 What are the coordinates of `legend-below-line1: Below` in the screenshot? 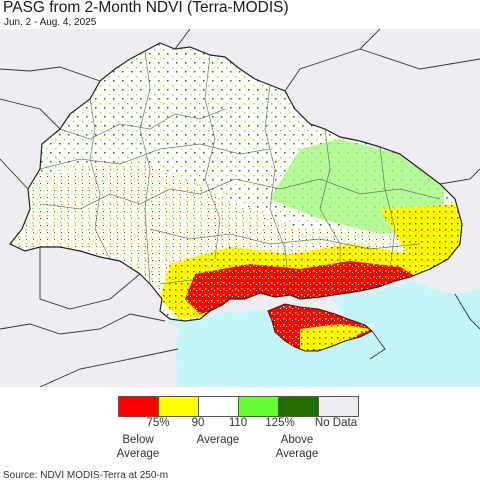 It's located at (138, 440).